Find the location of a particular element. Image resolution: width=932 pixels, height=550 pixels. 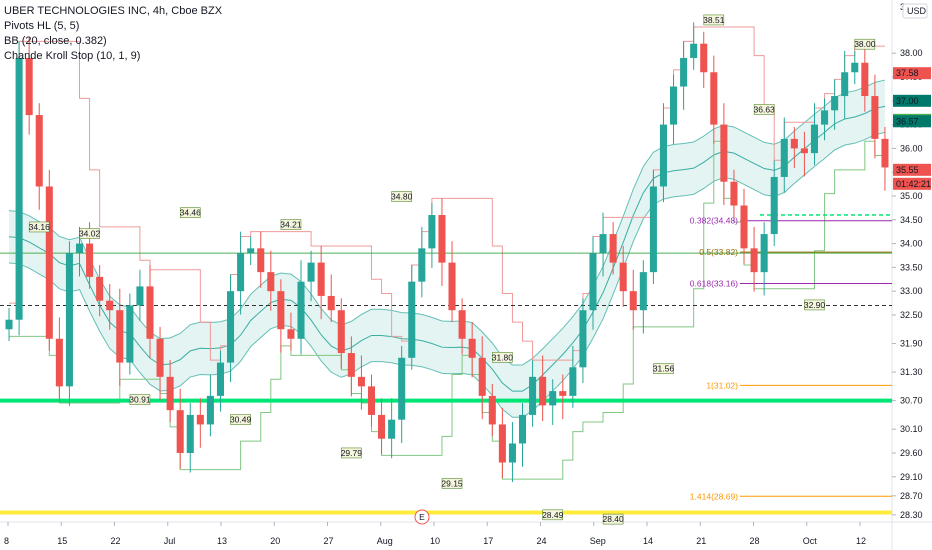

y-tick-label: 31.30 is located at coordinates (911, 372).